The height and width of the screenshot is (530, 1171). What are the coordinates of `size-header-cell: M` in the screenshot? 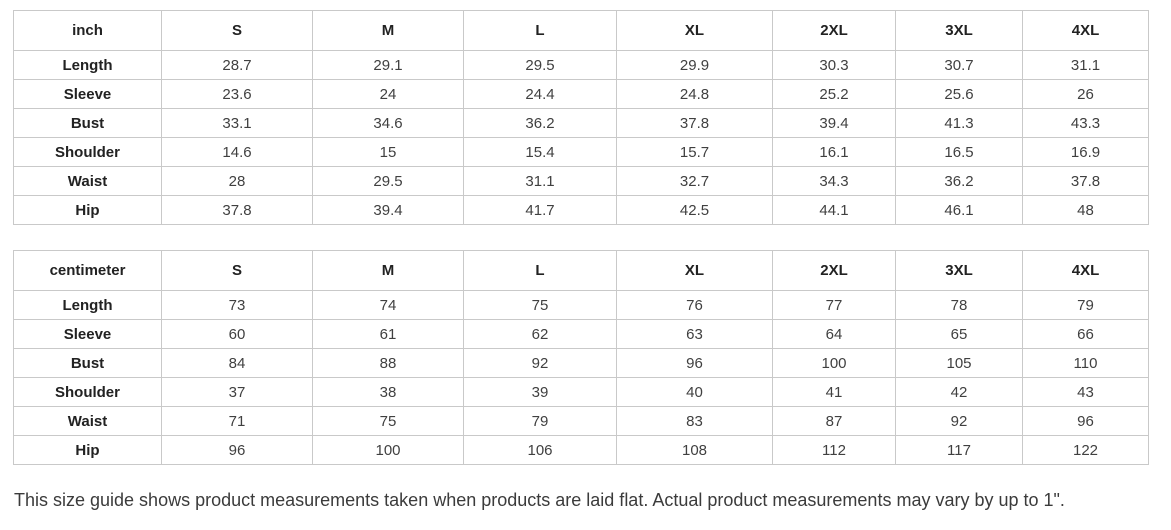 It's located at (388, 270).